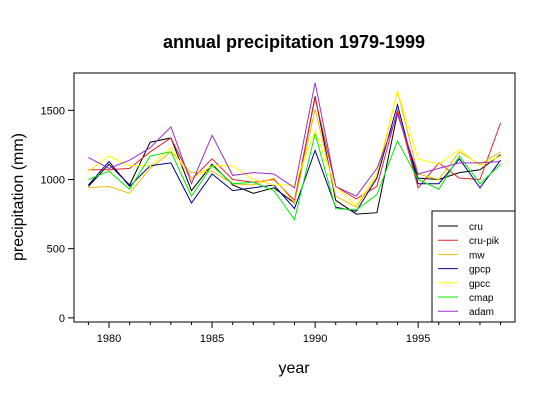  I want to click on chart-title: annual precipitation 1979-1999, so click(294, 42).